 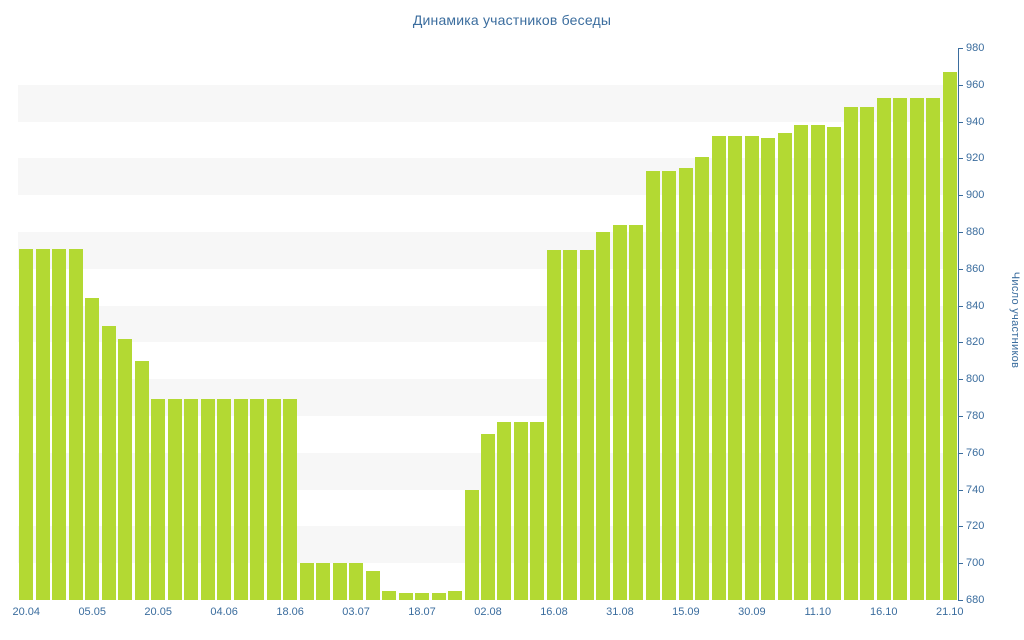 What do you see at coordinates (26, 612) in the screenshot?
I see `x-axis-tick-label: 20.04` at bounding box center [26, 612].